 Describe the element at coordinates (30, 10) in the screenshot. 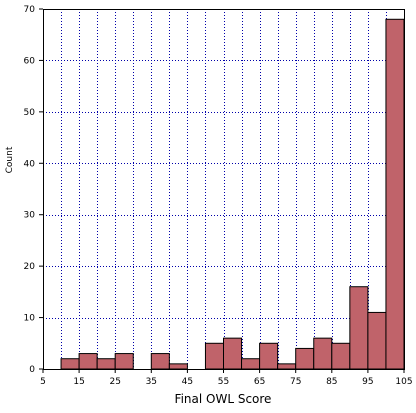

I see `y-tick-label: 70` at that location.